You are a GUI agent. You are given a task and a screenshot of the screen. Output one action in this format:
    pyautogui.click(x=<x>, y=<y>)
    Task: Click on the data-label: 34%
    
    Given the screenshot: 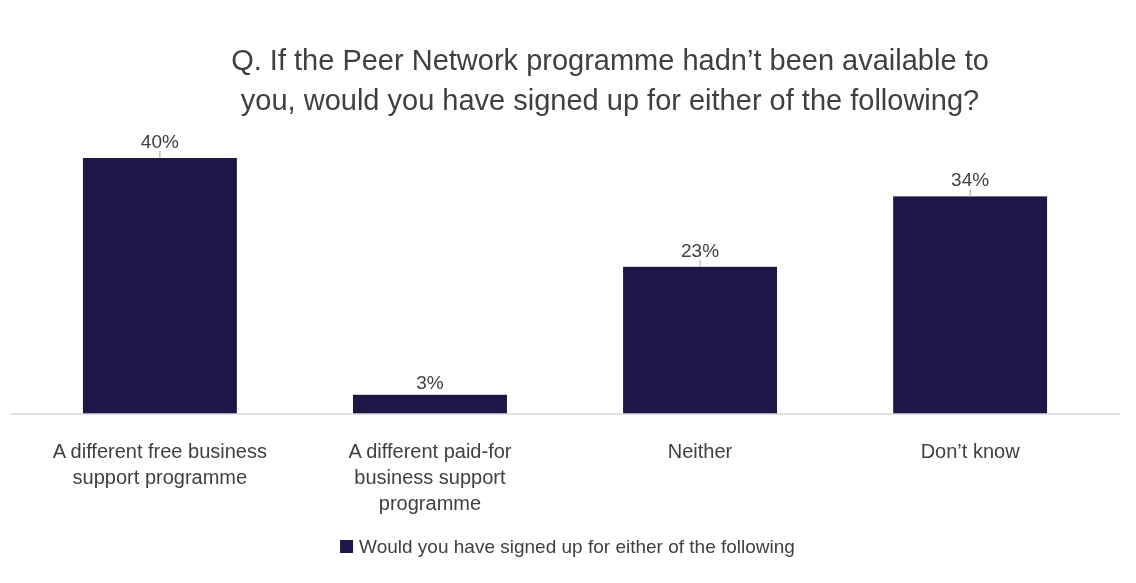 What is the action you would take?
    pyautogui.click(x=970, y=180)
    